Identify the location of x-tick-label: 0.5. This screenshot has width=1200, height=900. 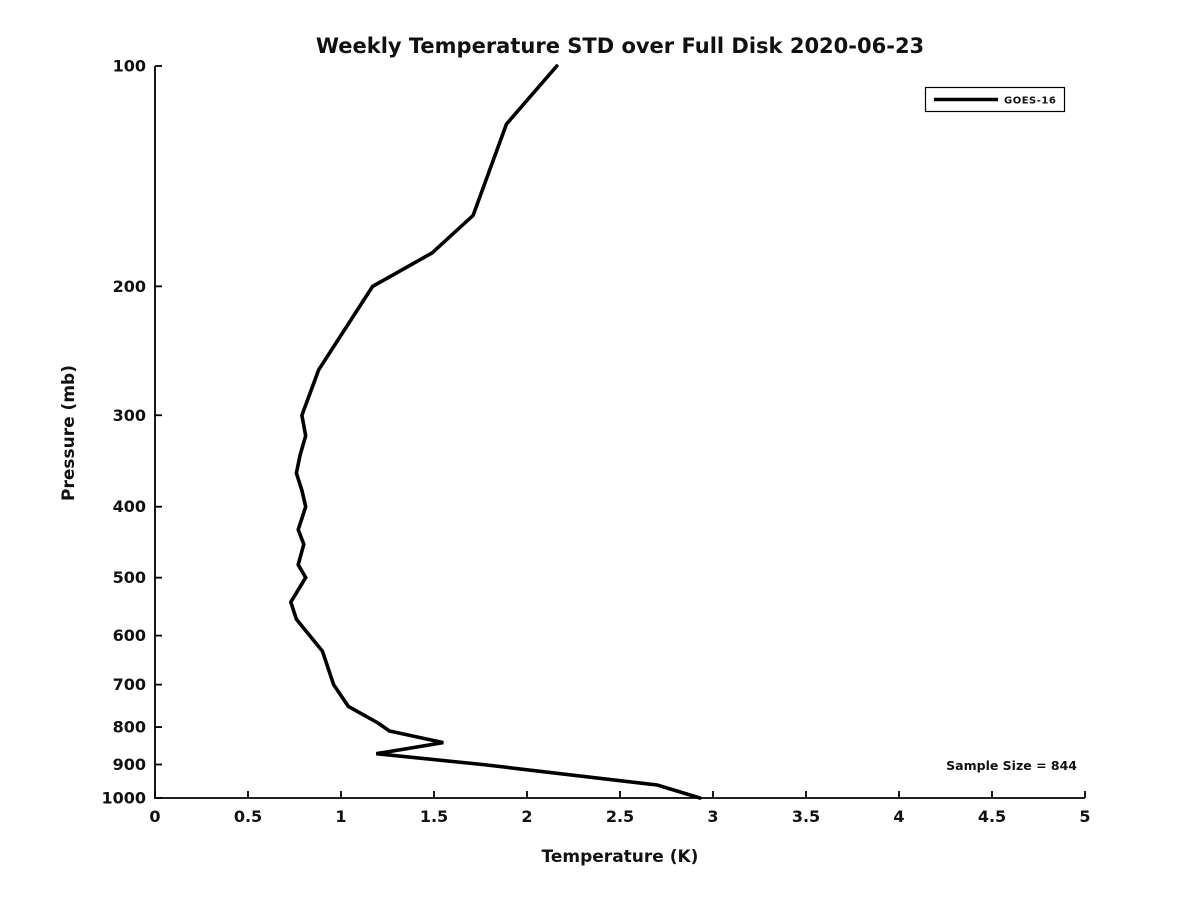
(248, 816).